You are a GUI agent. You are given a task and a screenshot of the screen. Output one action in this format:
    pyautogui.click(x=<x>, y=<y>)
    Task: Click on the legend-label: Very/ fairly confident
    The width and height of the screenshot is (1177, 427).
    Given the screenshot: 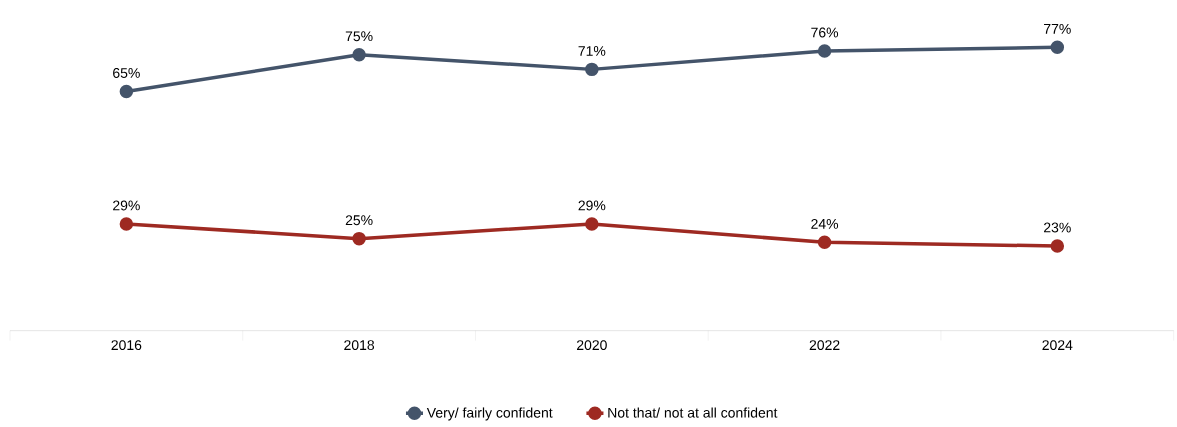 What is the action you would take?
    pyautogui.click(x=489, y=414)
    